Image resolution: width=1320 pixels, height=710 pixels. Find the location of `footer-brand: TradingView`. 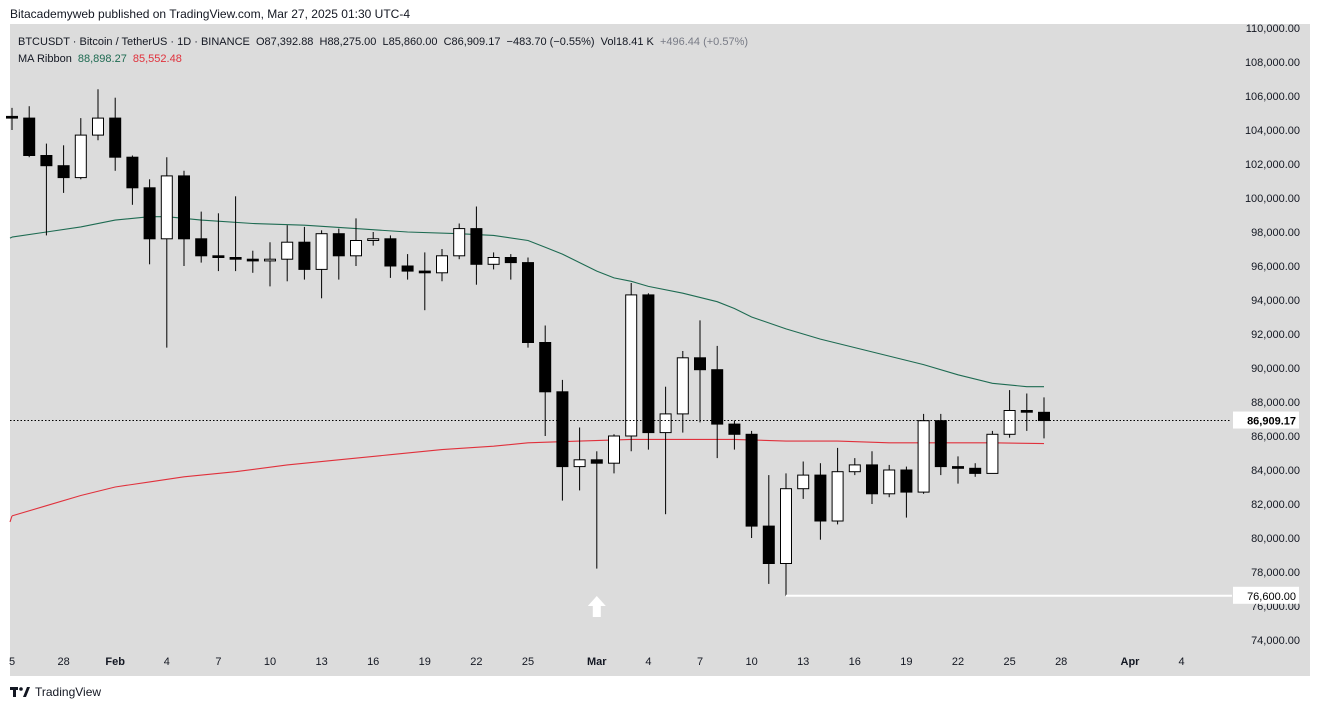

footer-brand: TradingView is located at coordinates (55, 692).